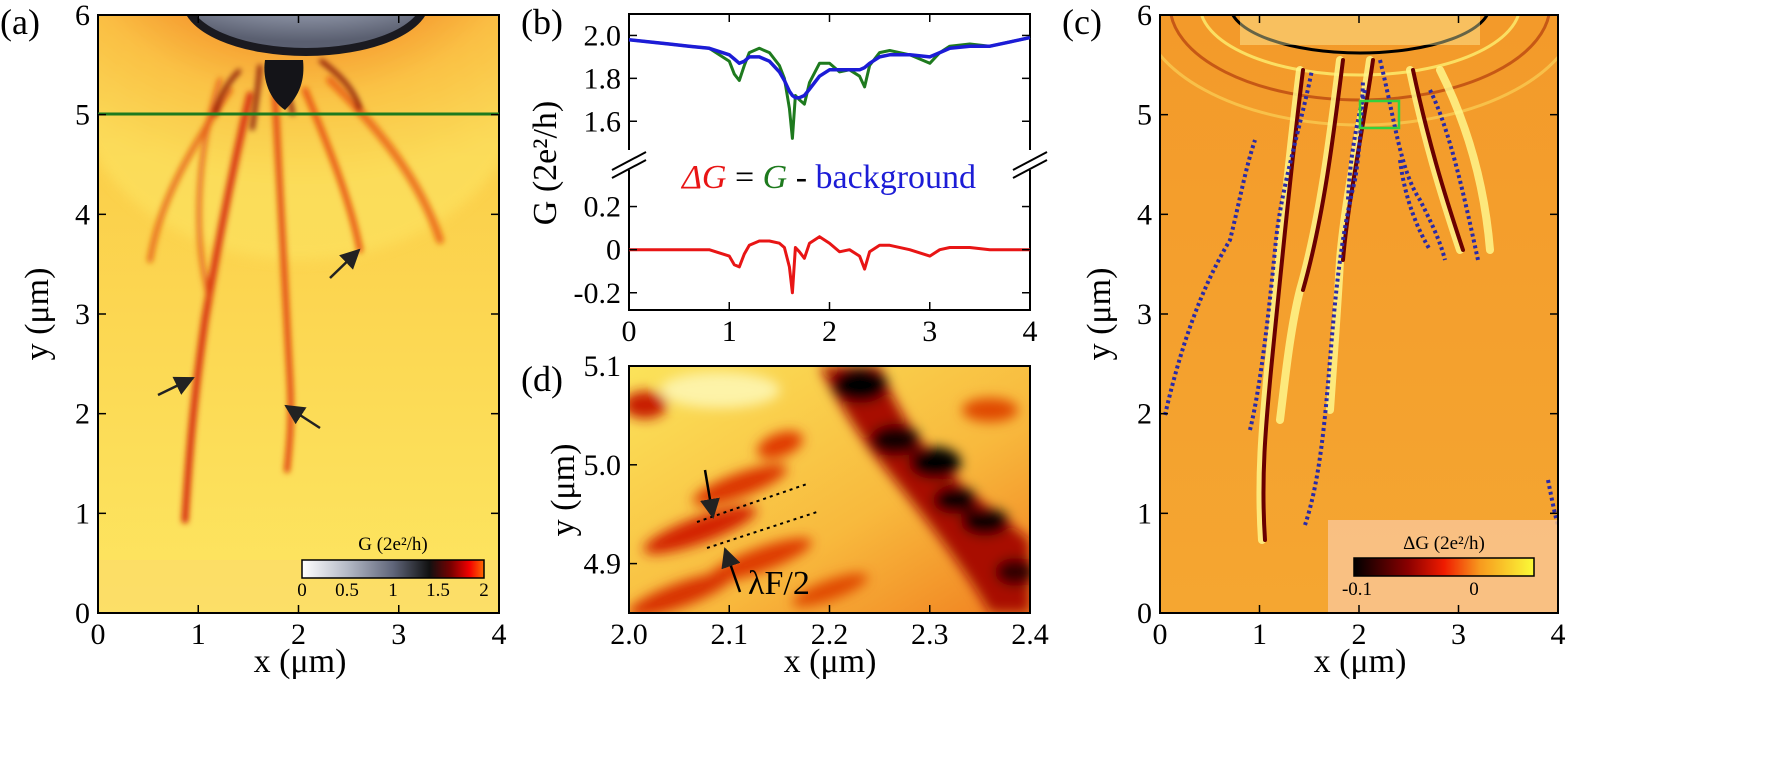 This screenshot has height=777, width=1790. What do you see at coordinates (603, 207) in the screenshot?
I see `b-ytick-bot-2: 0.2` at bounding box center [603, 207].